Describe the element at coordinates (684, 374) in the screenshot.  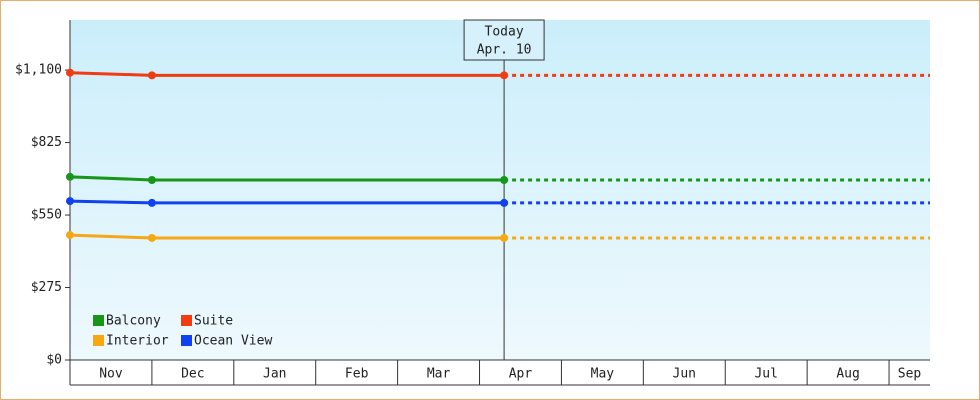
I see `x-tick-label: Jun` at that location.